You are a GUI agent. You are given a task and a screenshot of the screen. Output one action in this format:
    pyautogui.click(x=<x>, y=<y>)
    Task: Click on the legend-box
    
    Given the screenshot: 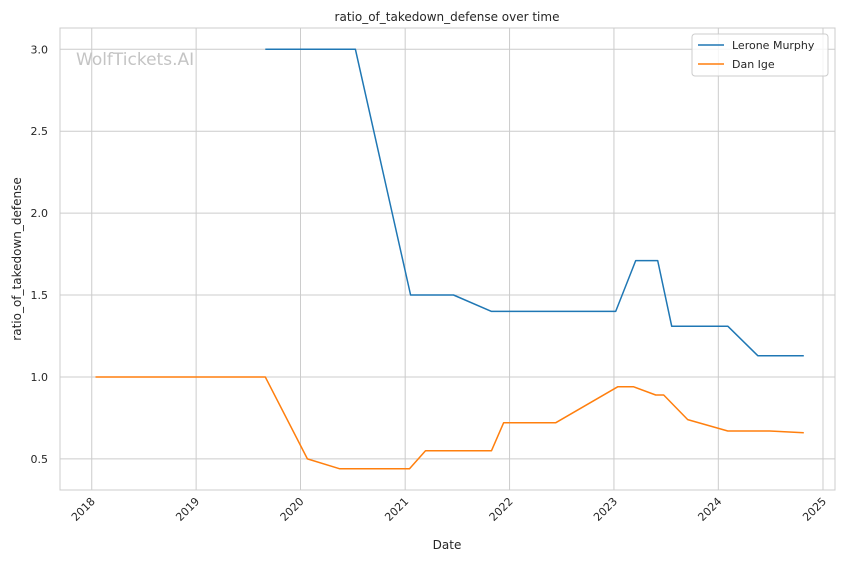 What is the action you would take?
    pyautogui.click(x=760, y=55)
    